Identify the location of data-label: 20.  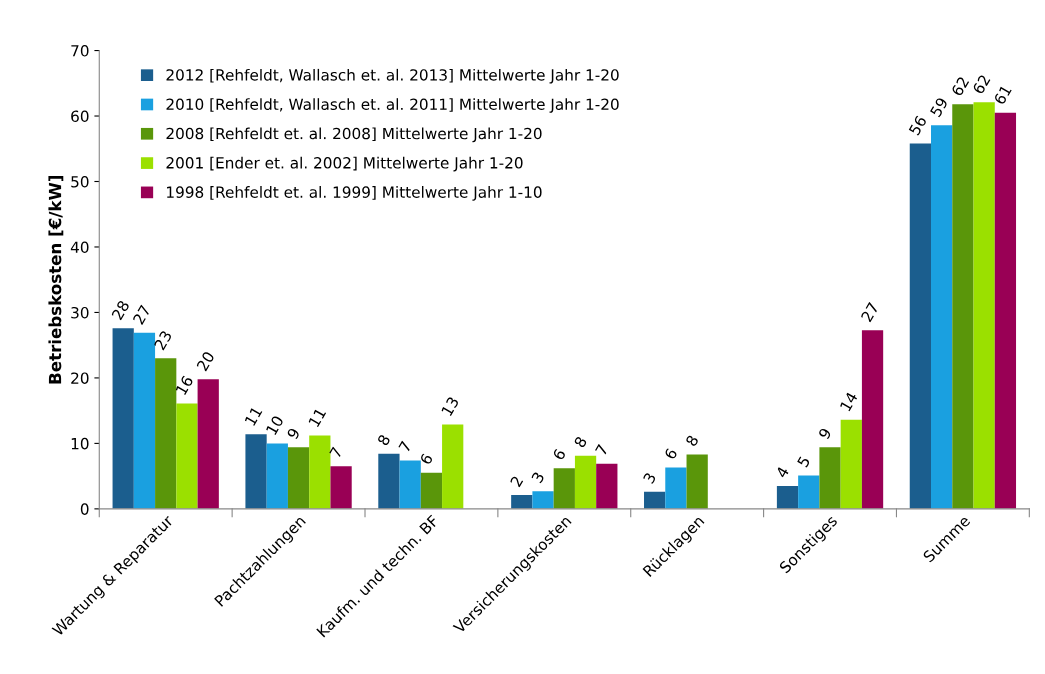
(205, 361).